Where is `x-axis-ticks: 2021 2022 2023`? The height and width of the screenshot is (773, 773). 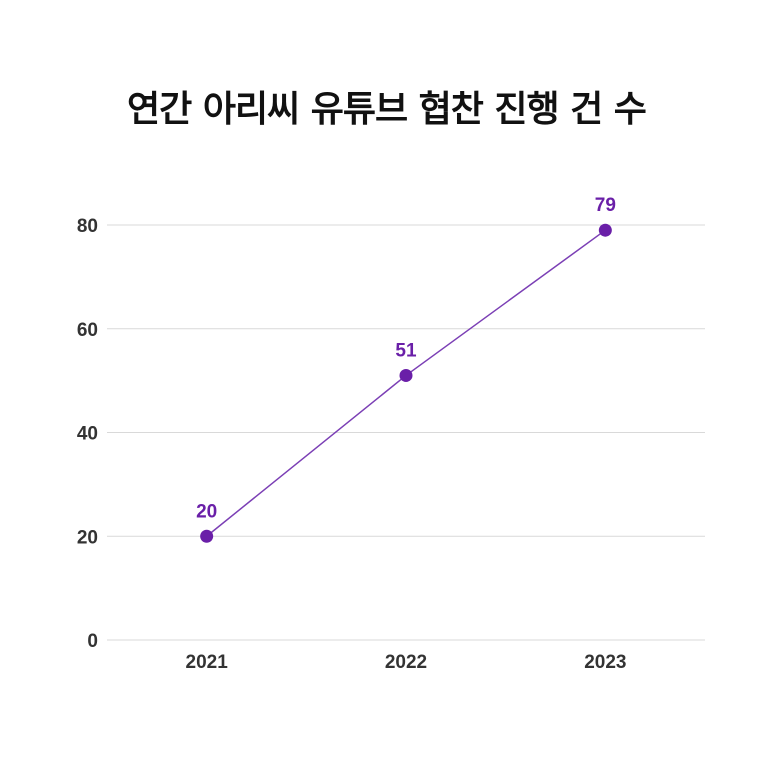 x-axis-ticks: 2021 2022 2023 is located at coordinates (406, 662).